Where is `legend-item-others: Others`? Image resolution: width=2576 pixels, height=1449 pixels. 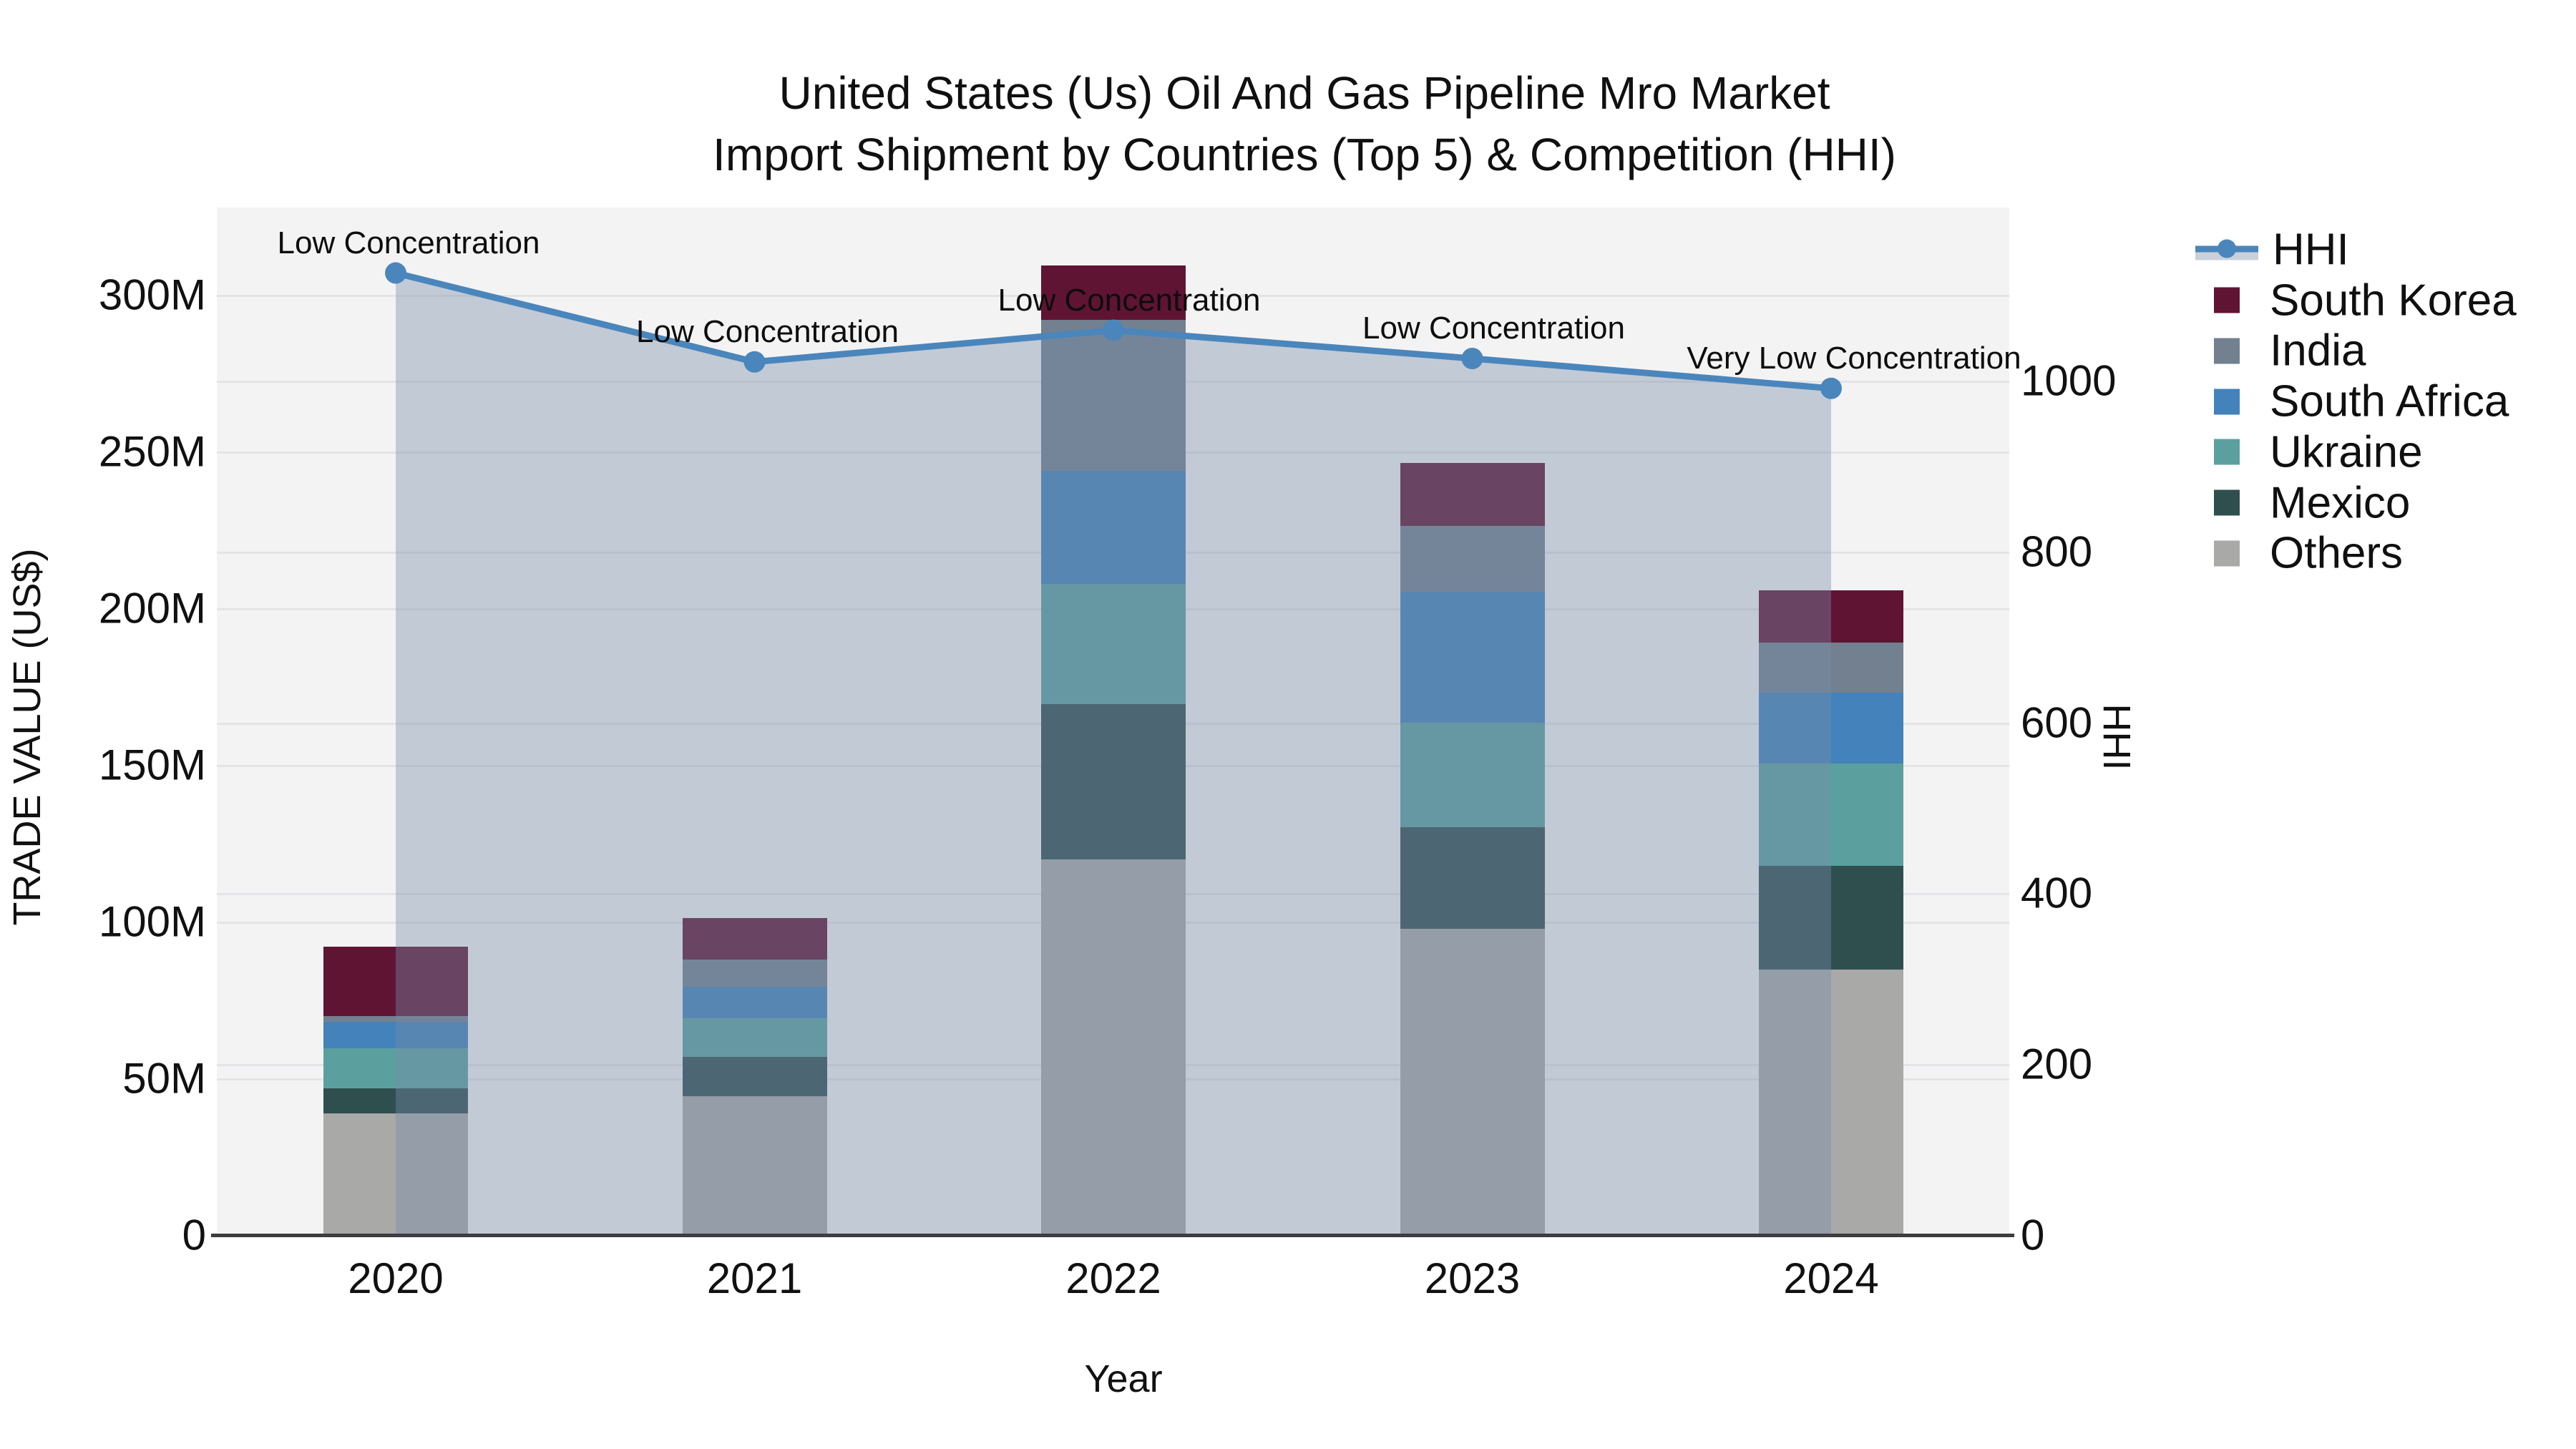 legend-item-others: Others is located at coordinates (2299, 553).